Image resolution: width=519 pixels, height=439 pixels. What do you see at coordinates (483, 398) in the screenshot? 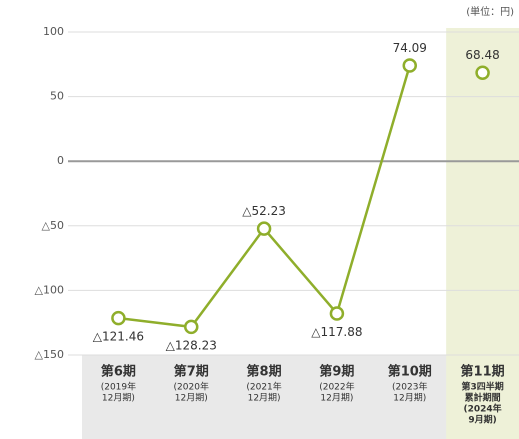
I see `x-tick-label: 累計期間` at bounding box center [483, 398].